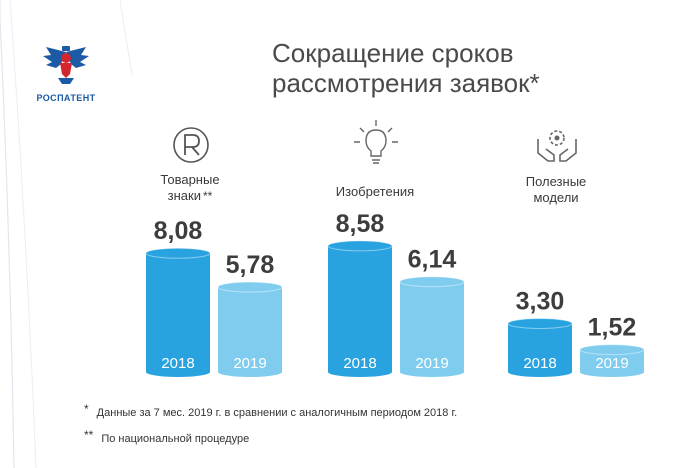 This screenshot has width=700, height=468. I want to click on bar-trademarks-2018-year-label: 2018, so click(177, 363).